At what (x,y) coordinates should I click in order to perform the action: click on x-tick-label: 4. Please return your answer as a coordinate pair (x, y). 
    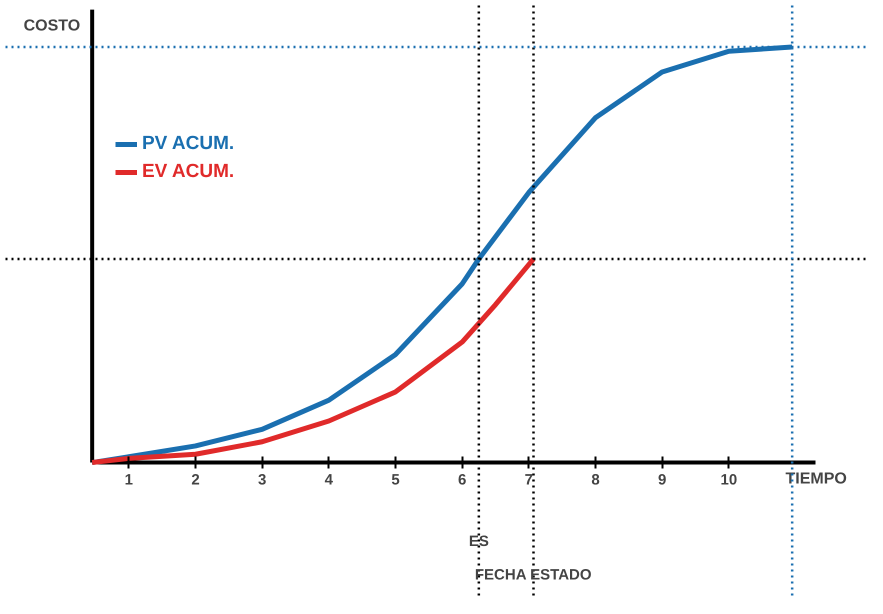
    Looking at the image, I should click on (329, 480).